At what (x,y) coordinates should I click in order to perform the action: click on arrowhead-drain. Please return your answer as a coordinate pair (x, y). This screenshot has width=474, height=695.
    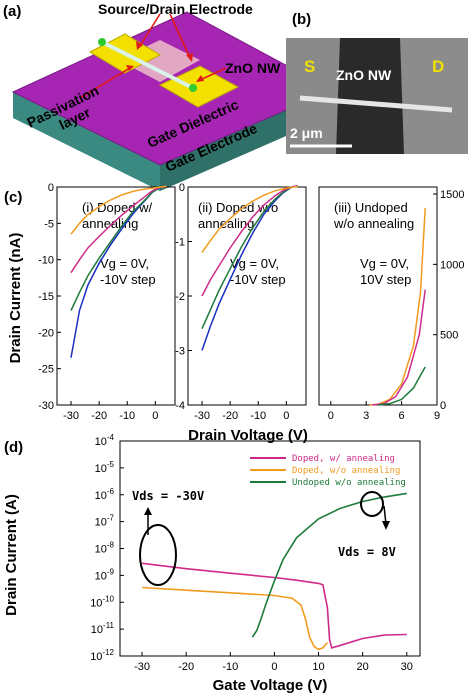
    Looking at the image, I should click on (189, 57).